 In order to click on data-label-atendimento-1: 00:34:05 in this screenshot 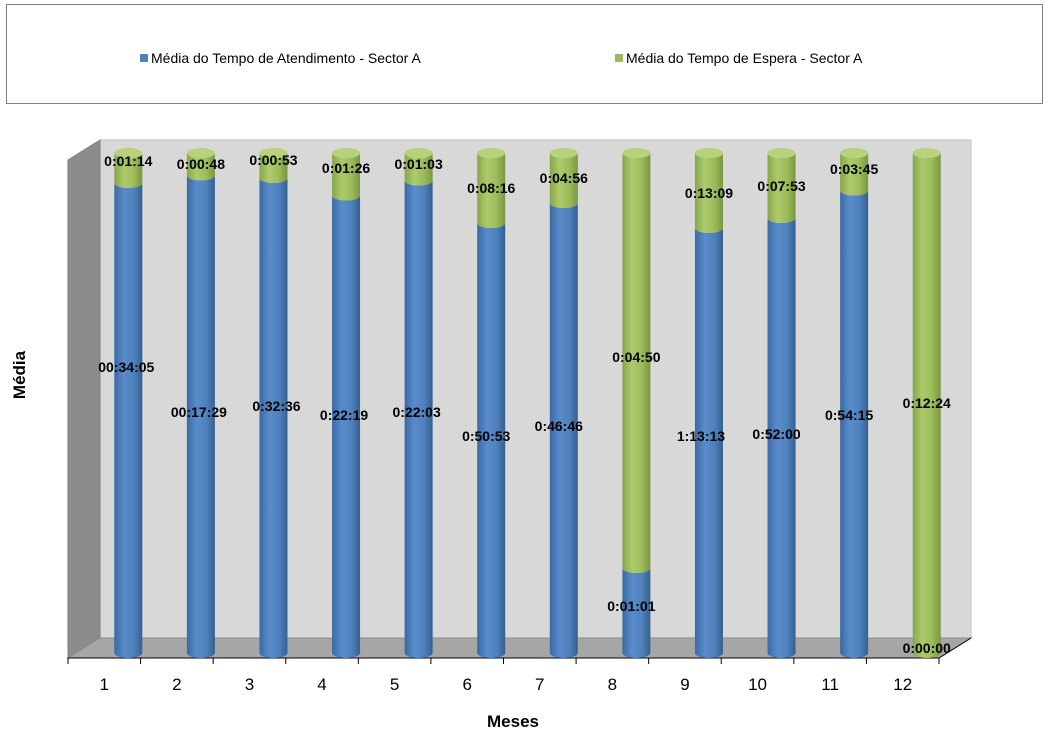, I will do `click(126, 367)`.